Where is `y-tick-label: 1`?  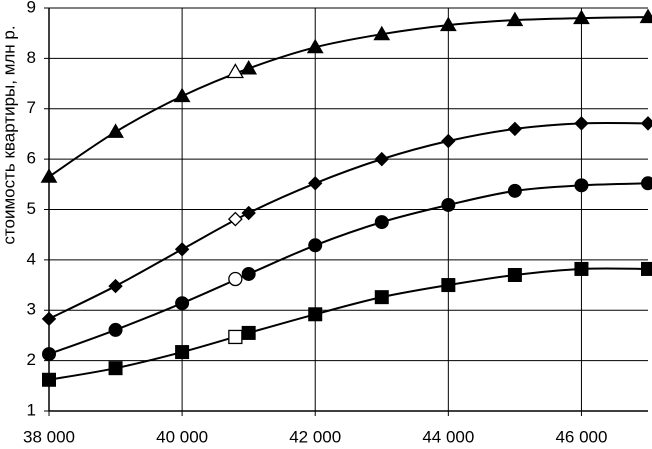 y-tick-label: 1 is located at coordinates (31, 409).